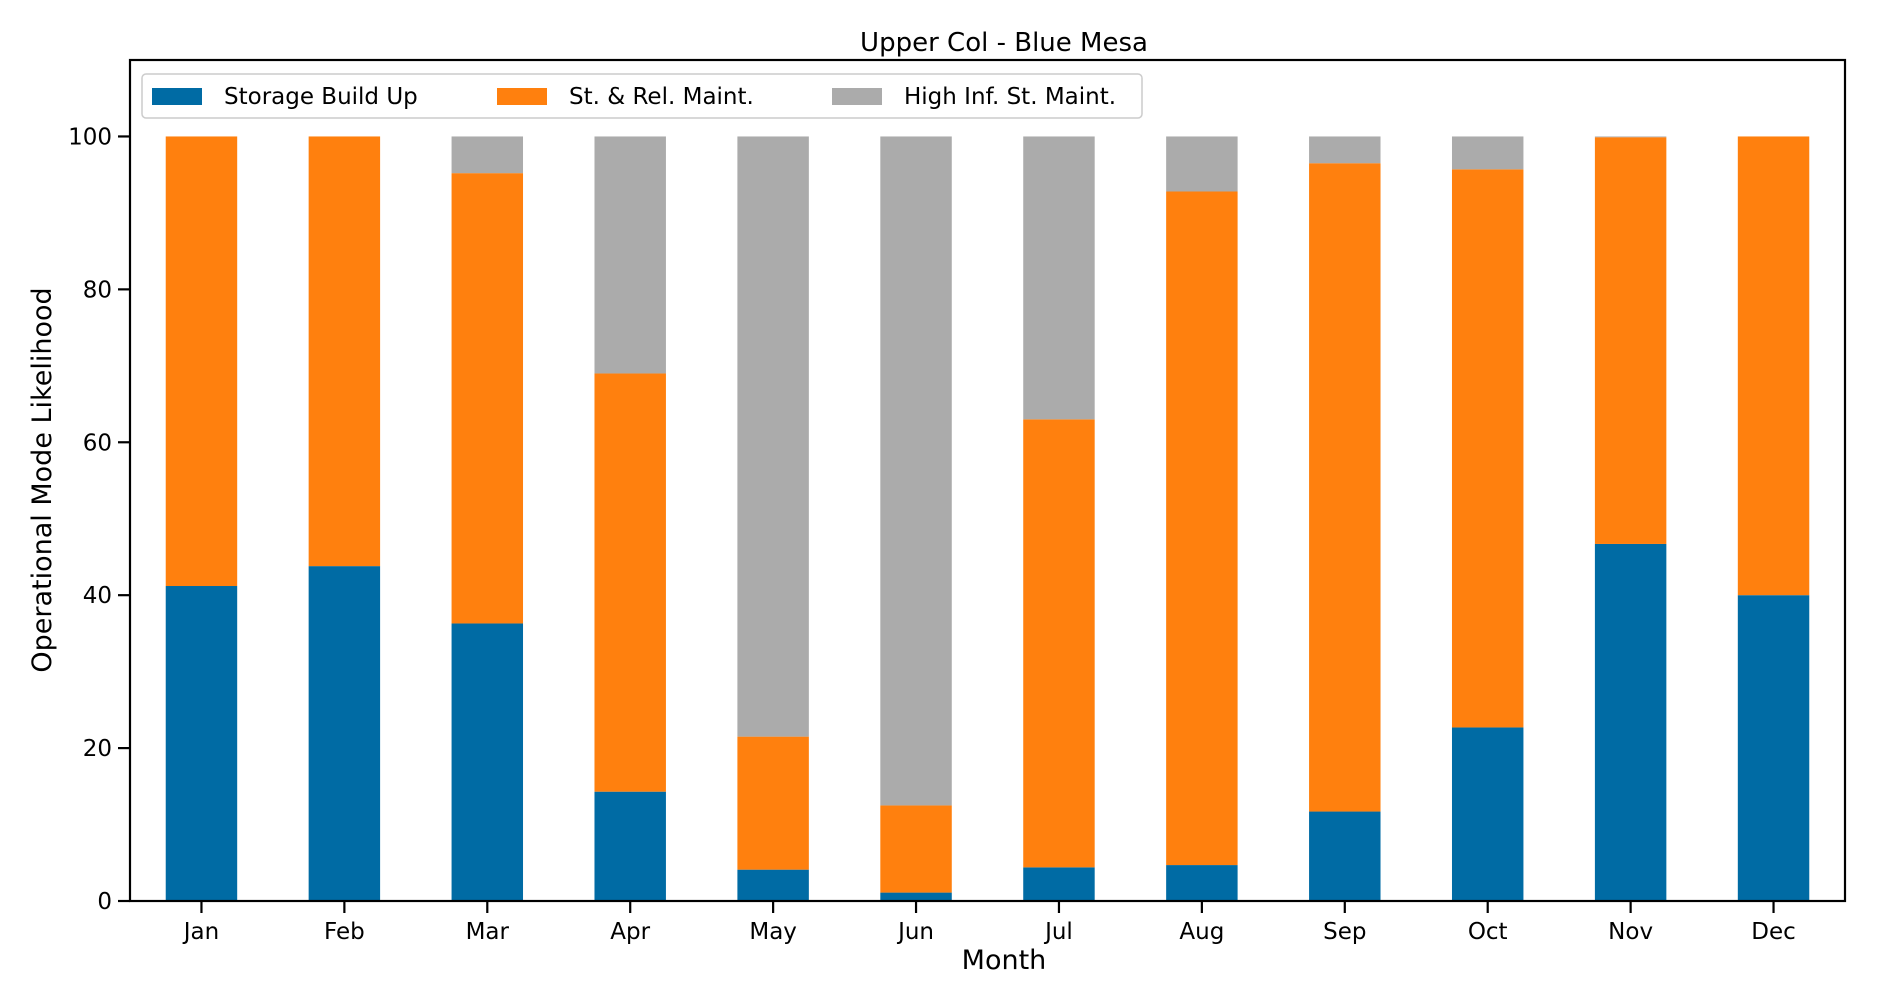  I want to click on y-tick-label: 80, so click(97, 290).